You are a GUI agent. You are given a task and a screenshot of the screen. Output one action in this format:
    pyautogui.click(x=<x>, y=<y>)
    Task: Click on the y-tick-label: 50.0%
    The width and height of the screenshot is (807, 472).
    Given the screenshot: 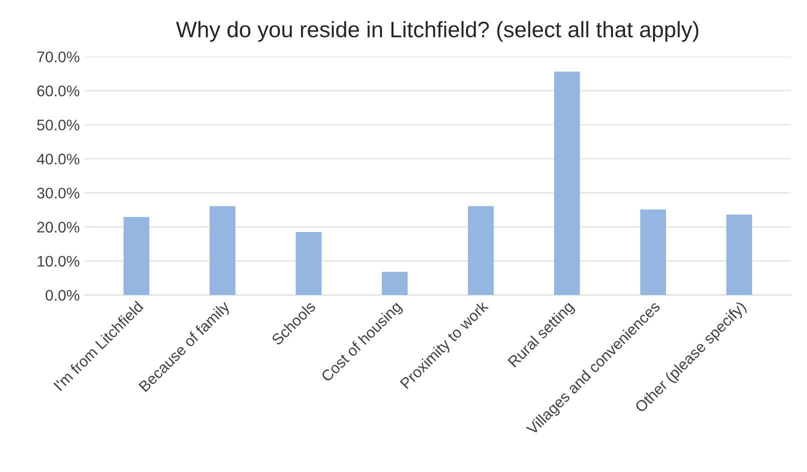 What is the action you would take?
    pyautogui.click(x=58, y=125)
    